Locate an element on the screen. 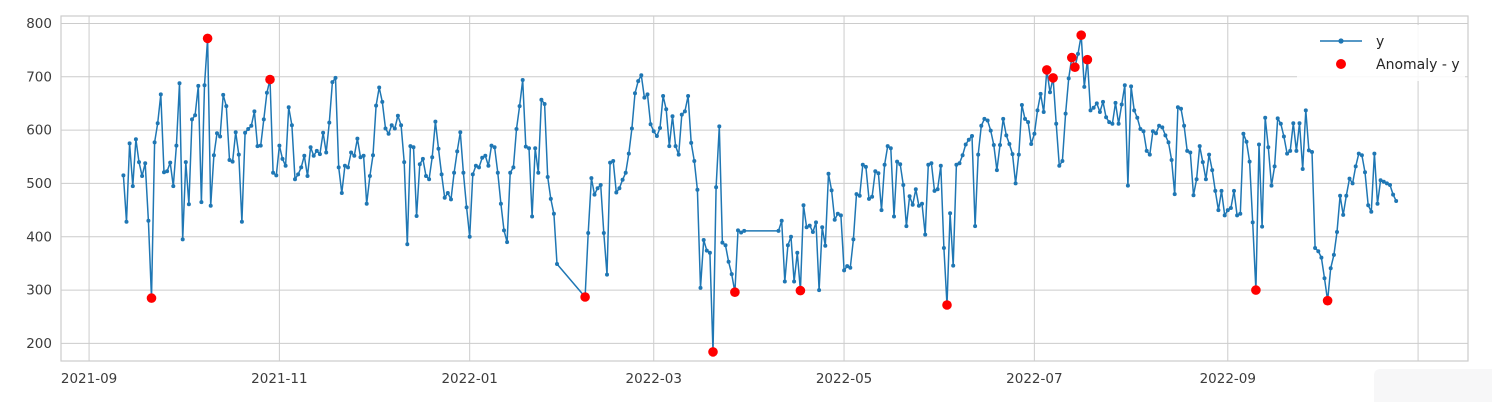 This screenshot has width=1492, height=402. y-tick-label: 600 is located at coordinates (39, 131).